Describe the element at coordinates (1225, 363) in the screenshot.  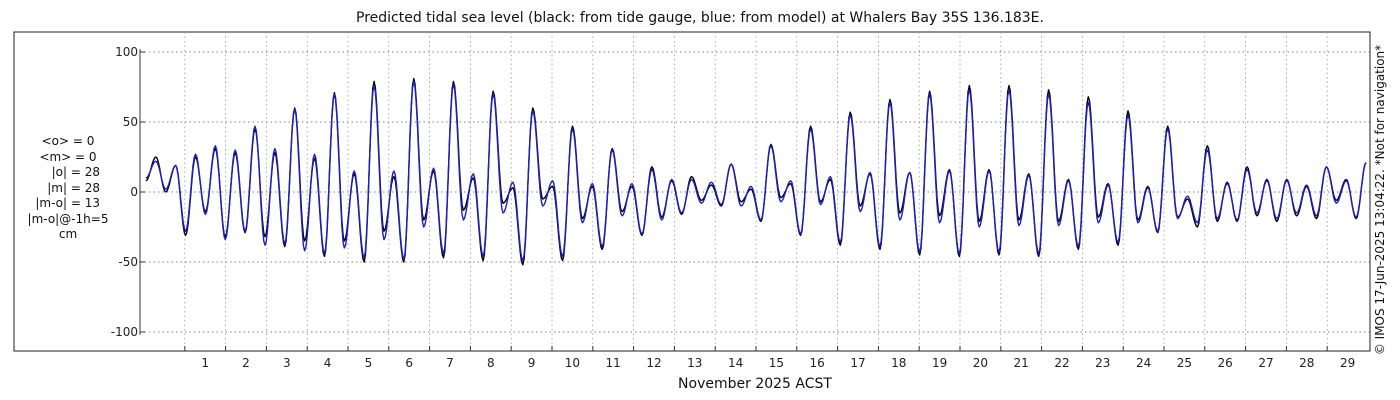
I see `x-tick-label: 26` at that location.